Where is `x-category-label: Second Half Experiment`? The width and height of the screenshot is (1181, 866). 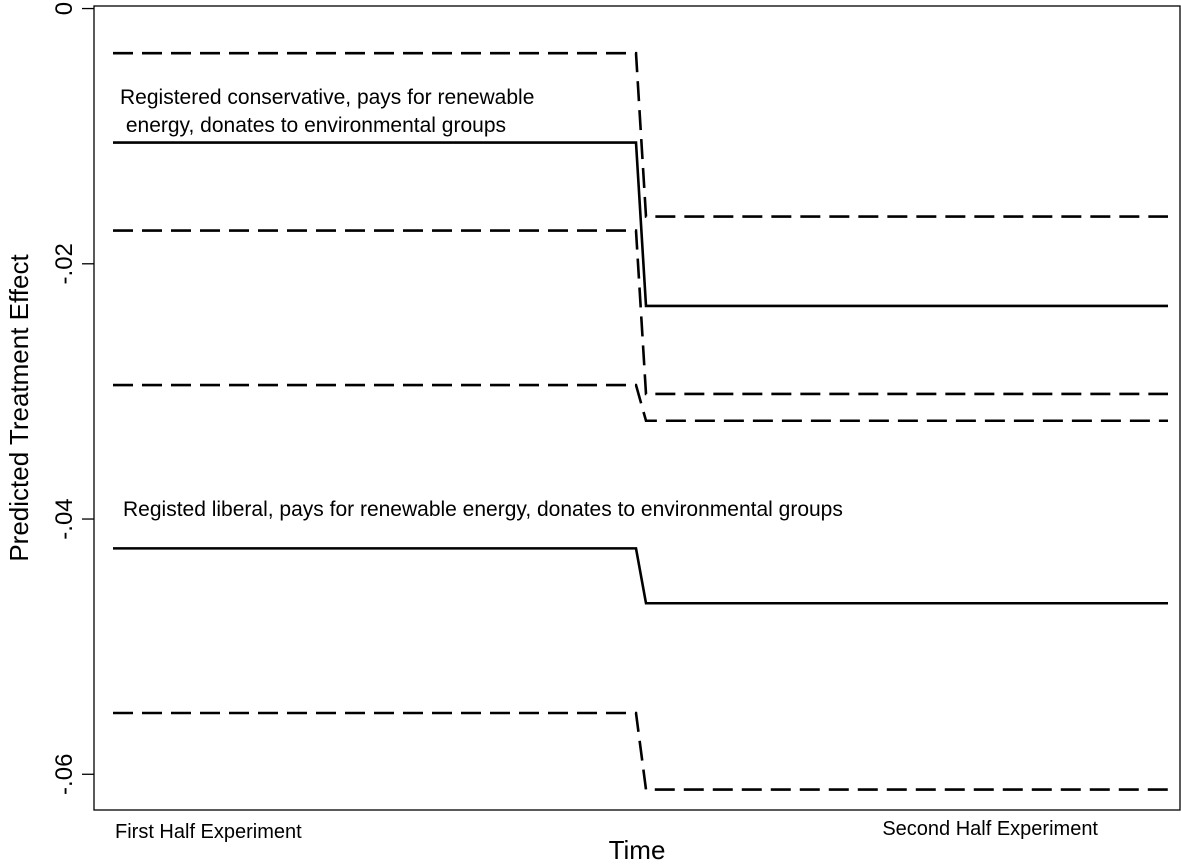 x-category-label: Second Half Experiment is located at coordinates (990, 829).